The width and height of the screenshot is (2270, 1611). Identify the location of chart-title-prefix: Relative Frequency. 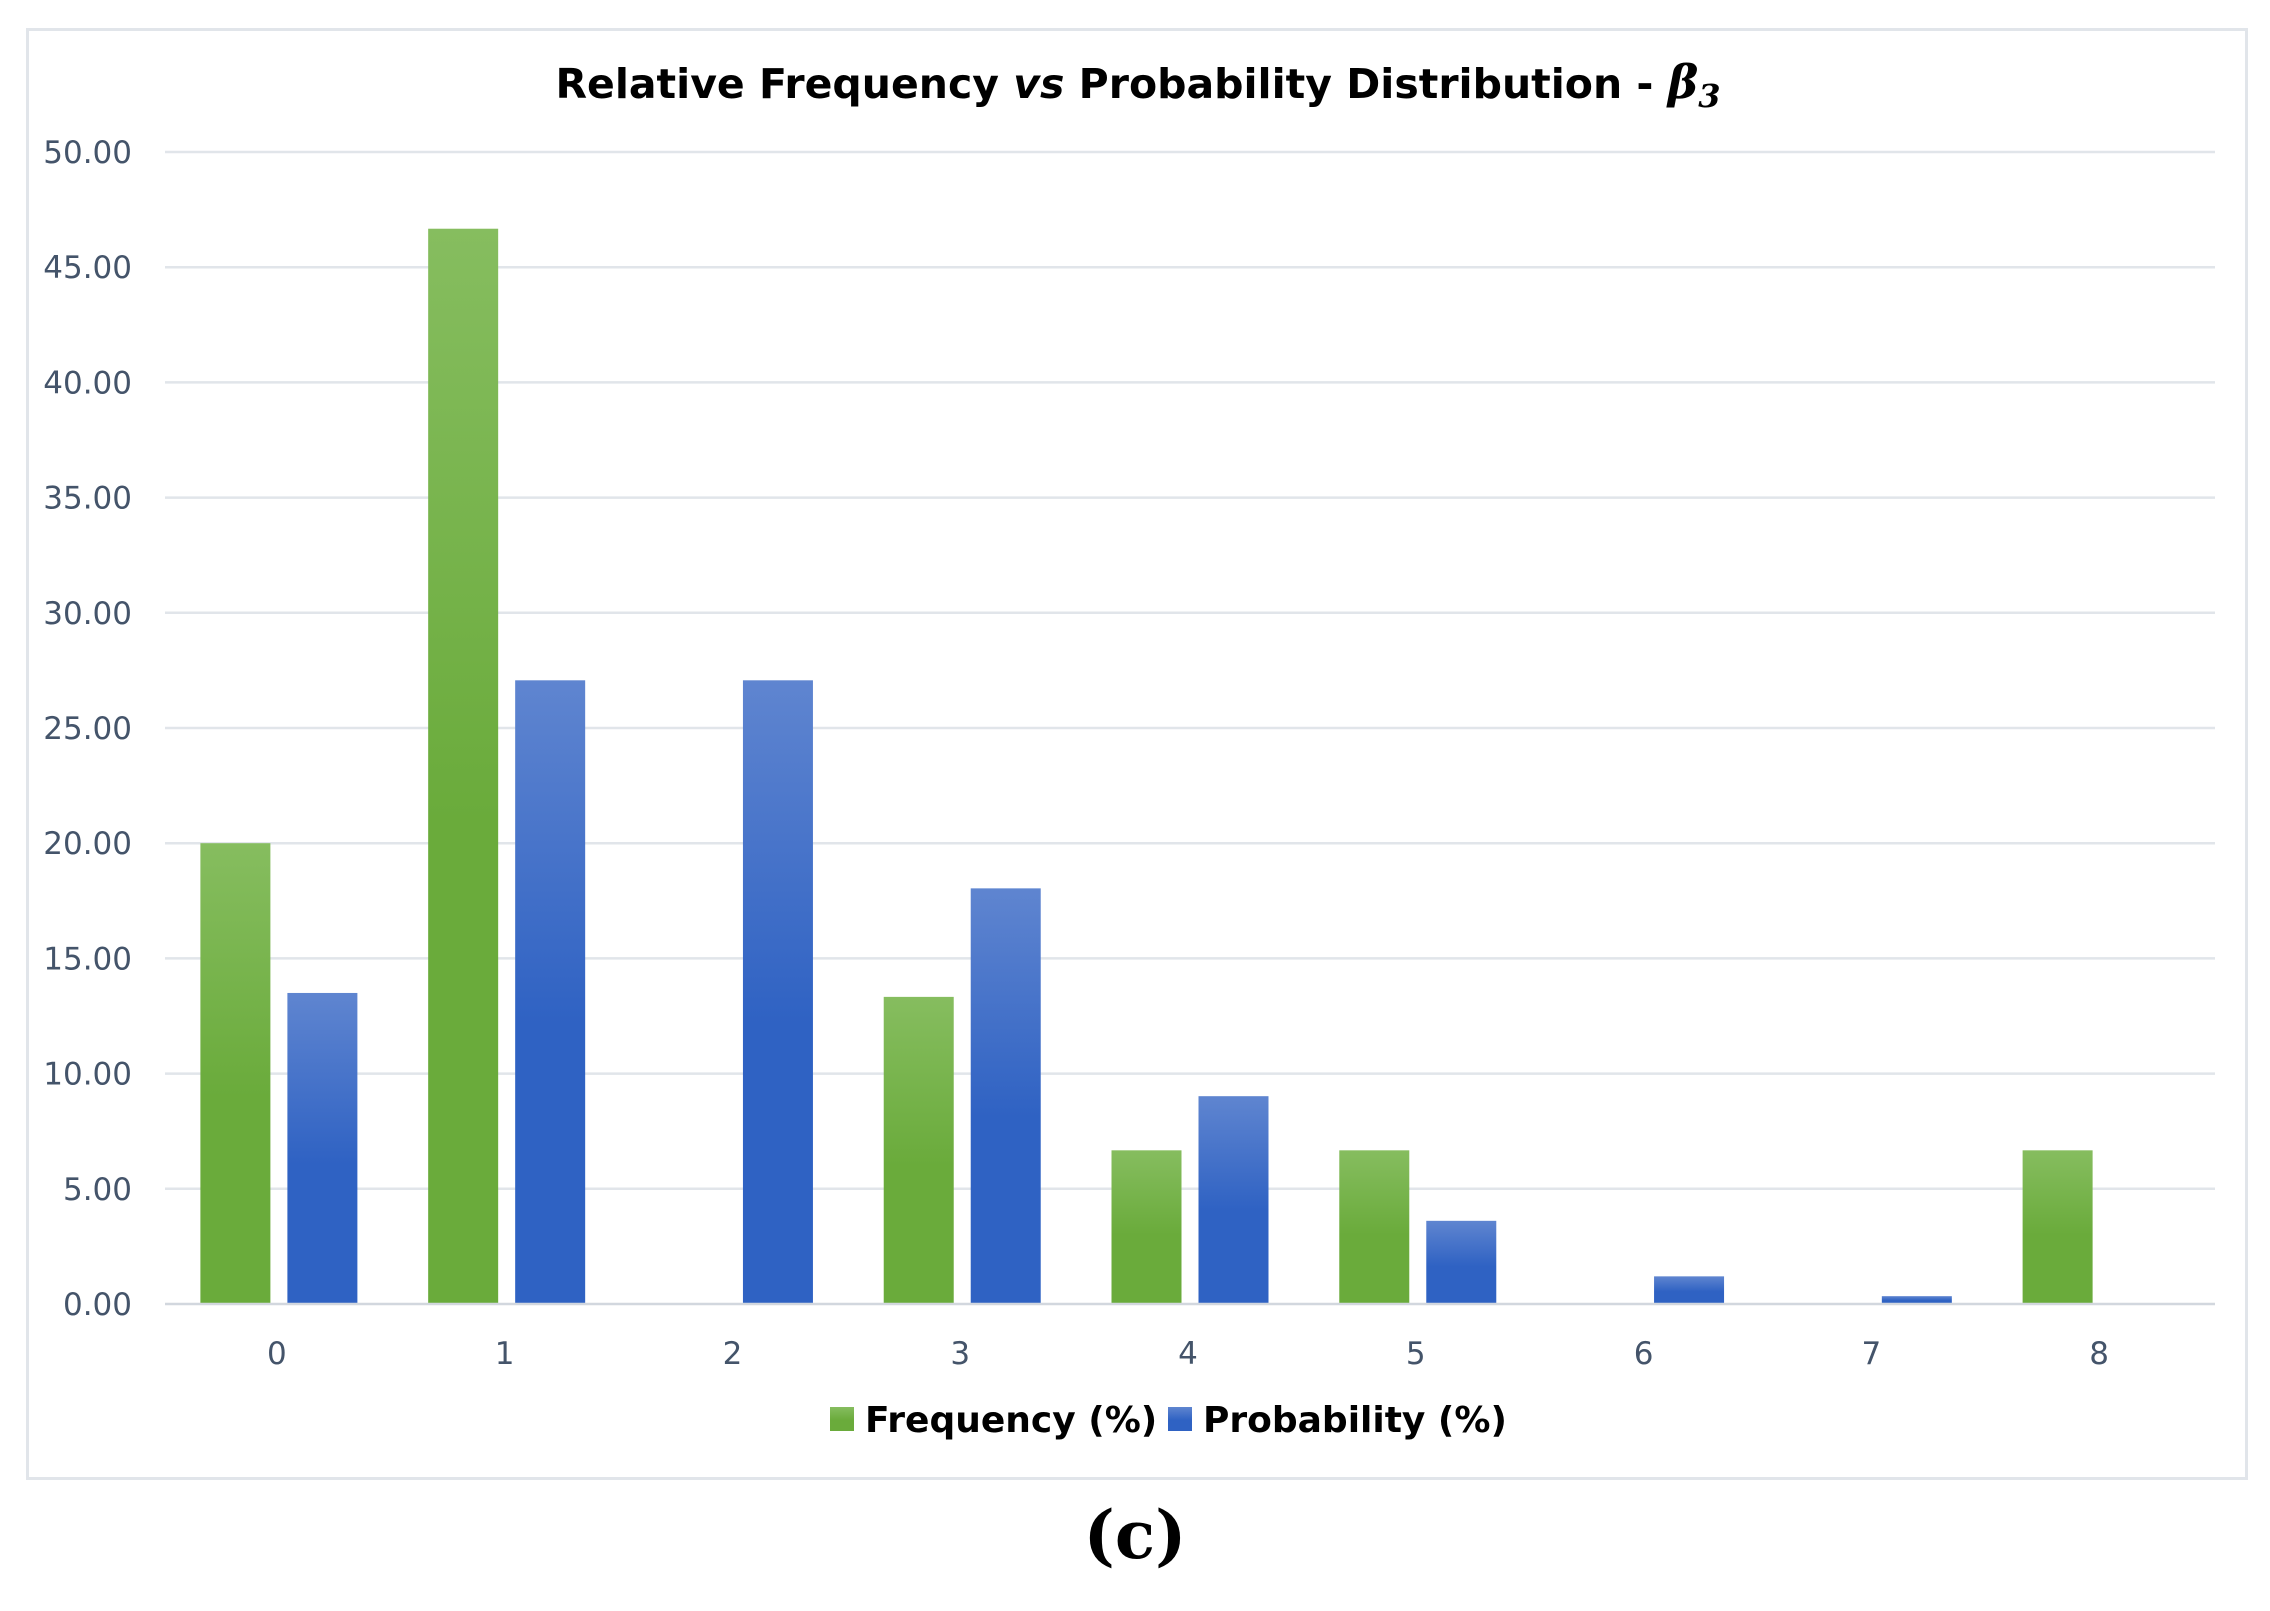
(784, 84).